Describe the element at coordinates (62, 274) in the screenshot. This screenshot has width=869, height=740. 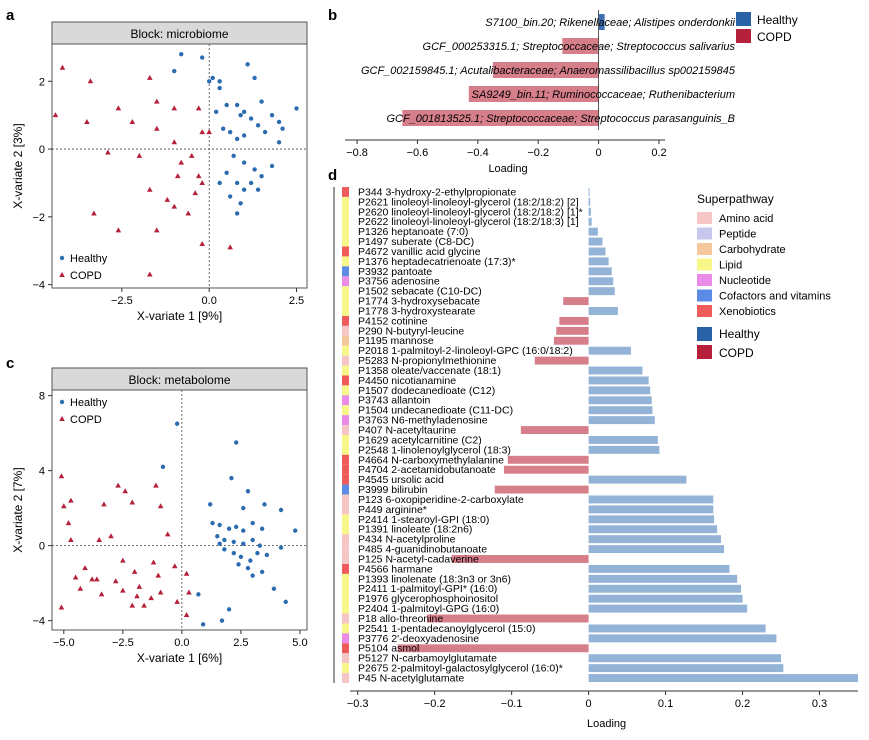
I see `legend-copd-marker` at that location.